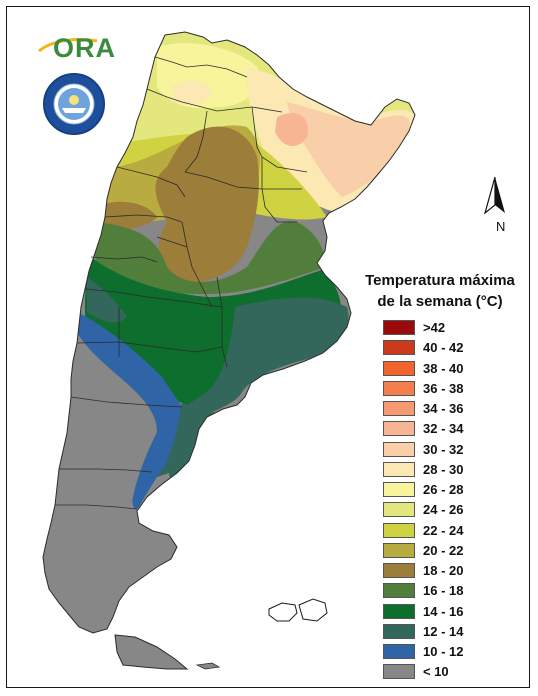 The image size is (538, 696). What do you see at coordinates (436, 672) in the screenshot?
I see `legend-label: < 10` at bounding box center [436, 672].